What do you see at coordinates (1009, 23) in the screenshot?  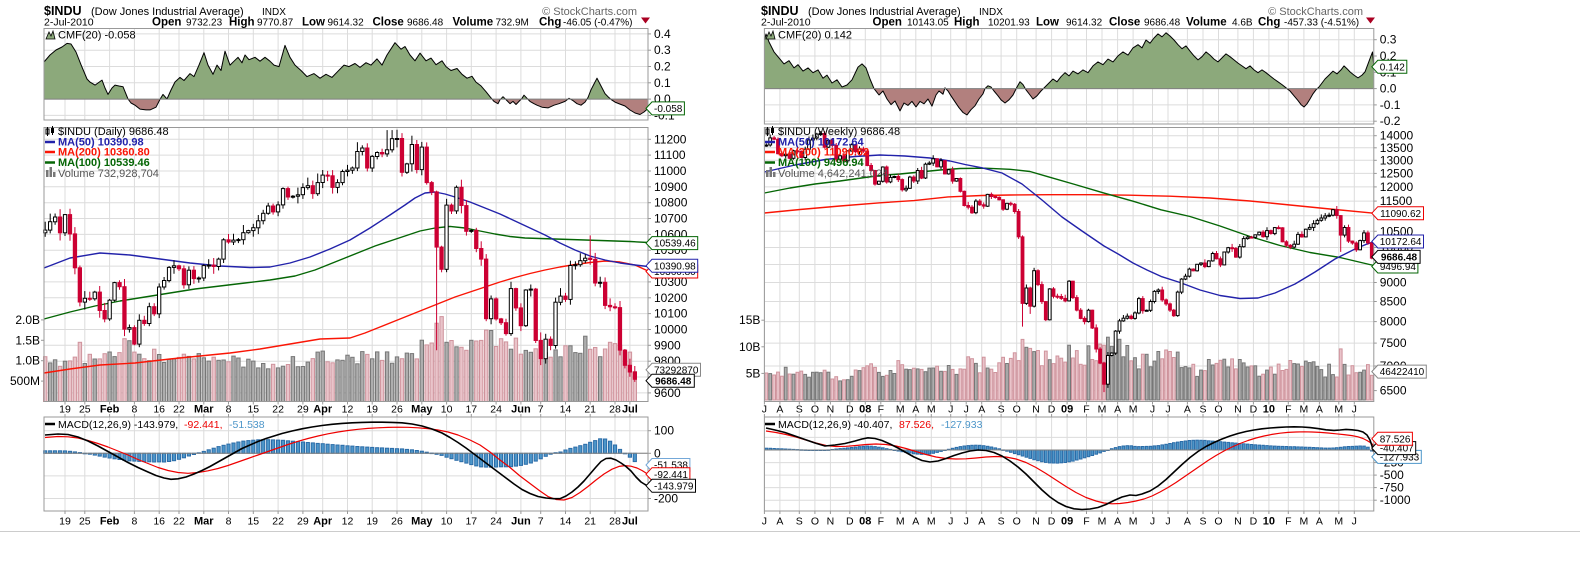 I see `svg-text: 10201.93` at bounding box center [1009, 23].